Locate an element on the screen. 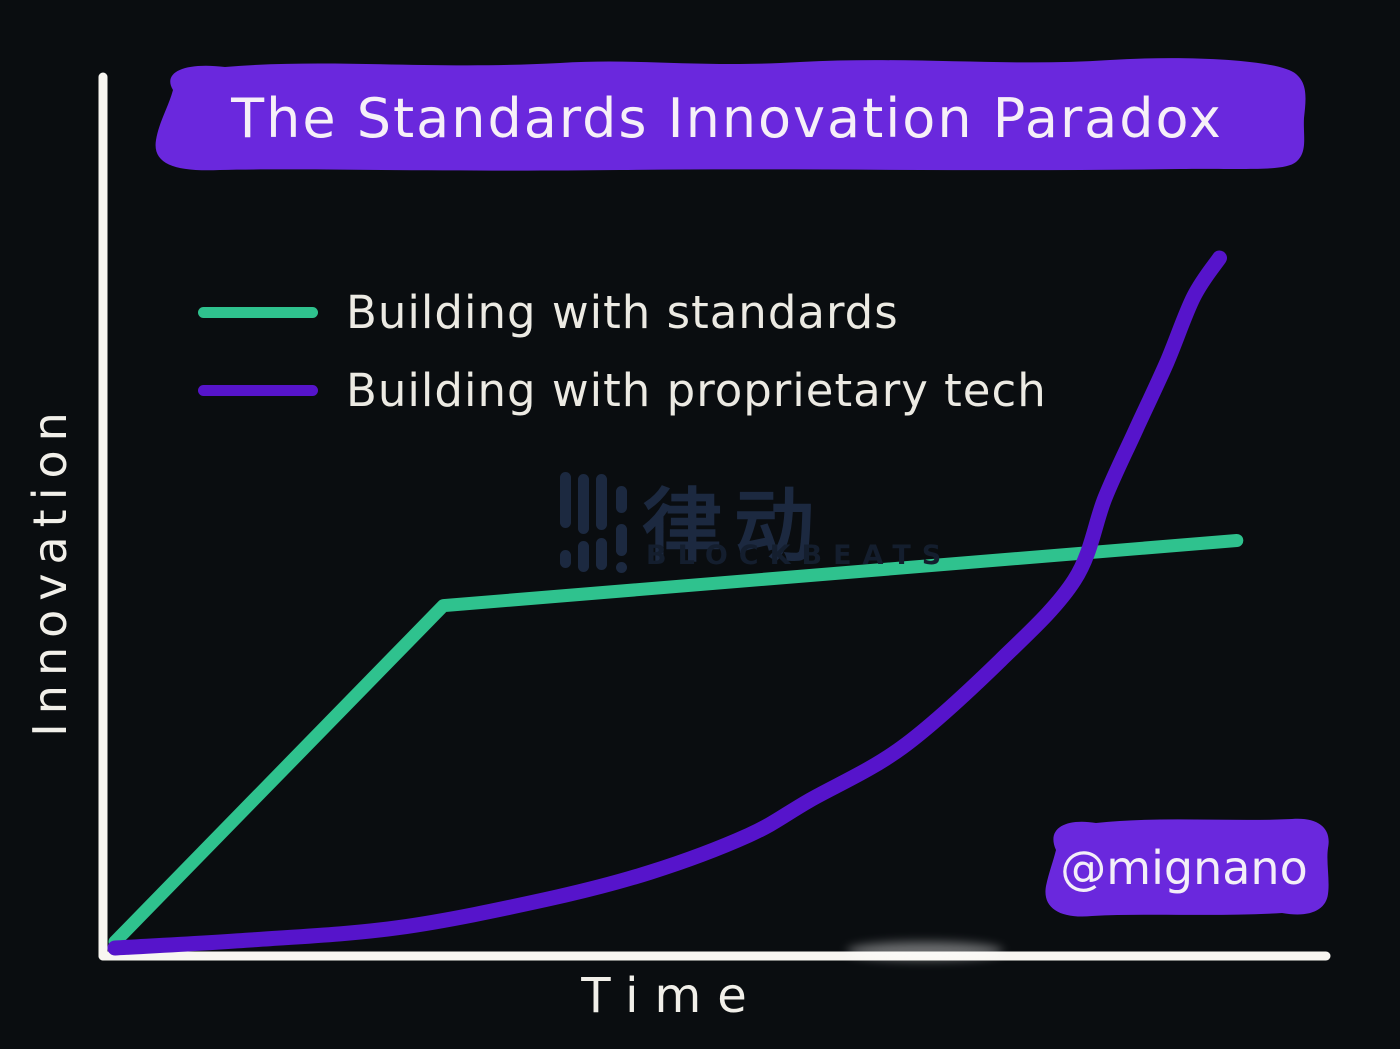 This screenshot has width=1400, height=1049. chart-title: The Standards Innovation Paradox is located at coordinates (727, 118).